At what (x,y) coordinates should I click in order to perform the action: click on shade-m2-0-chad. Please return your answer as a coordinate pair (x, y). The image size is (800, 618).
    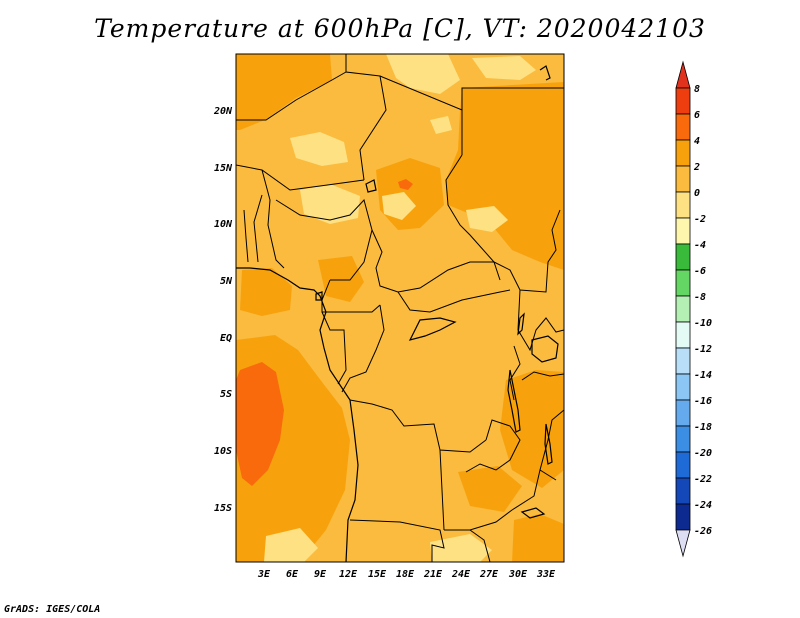
    Looking at the image, I should click on (399, 206).